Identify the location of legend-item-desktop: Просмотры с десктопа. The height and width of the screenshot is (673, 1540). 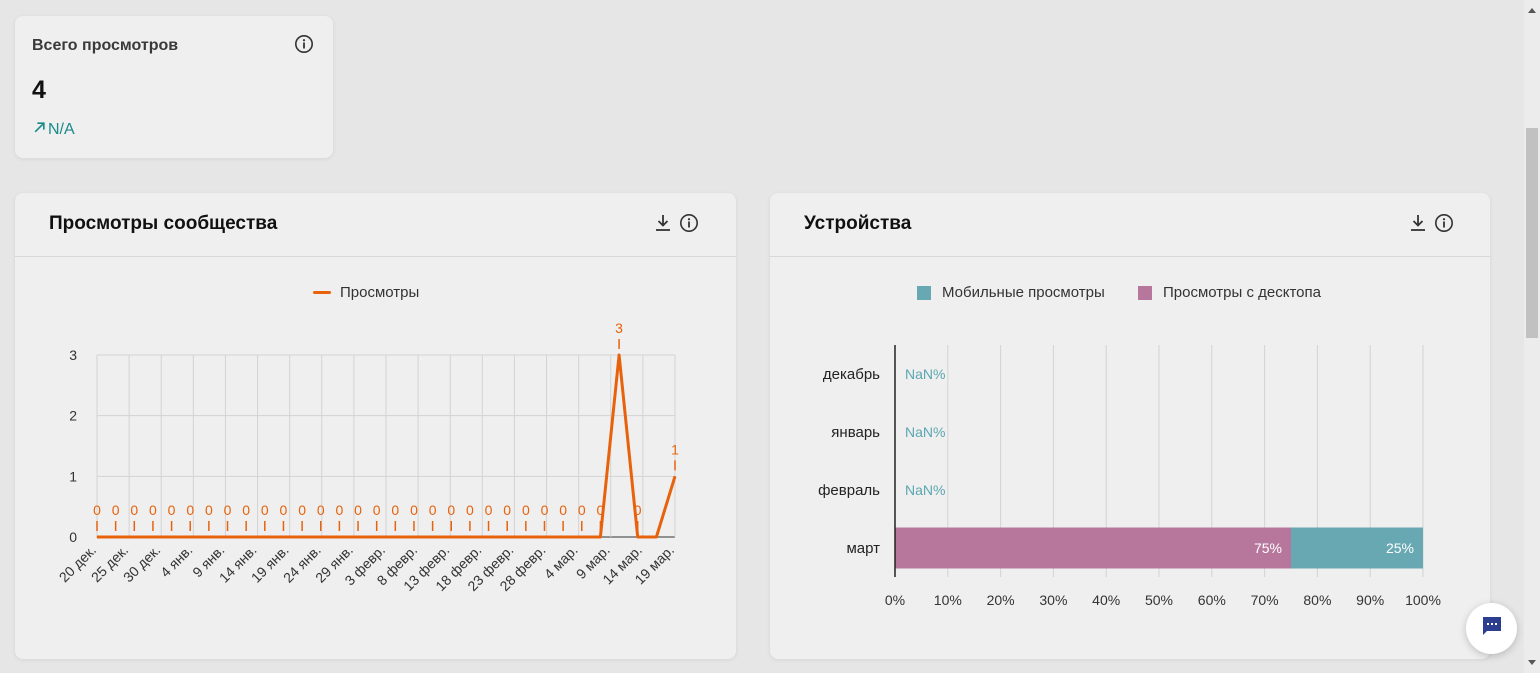
(1229, 292).